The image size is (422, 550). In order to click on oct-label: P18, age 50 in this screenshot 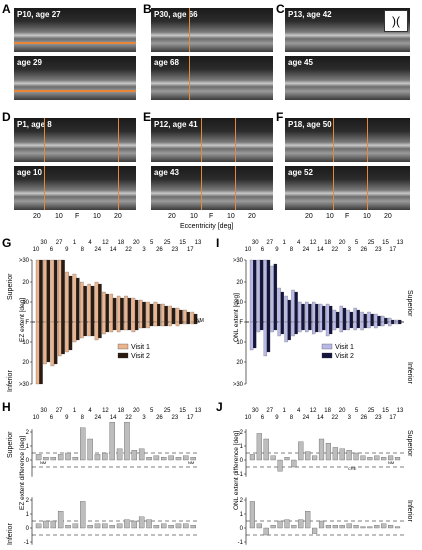, I will do `click(310, 124)`.